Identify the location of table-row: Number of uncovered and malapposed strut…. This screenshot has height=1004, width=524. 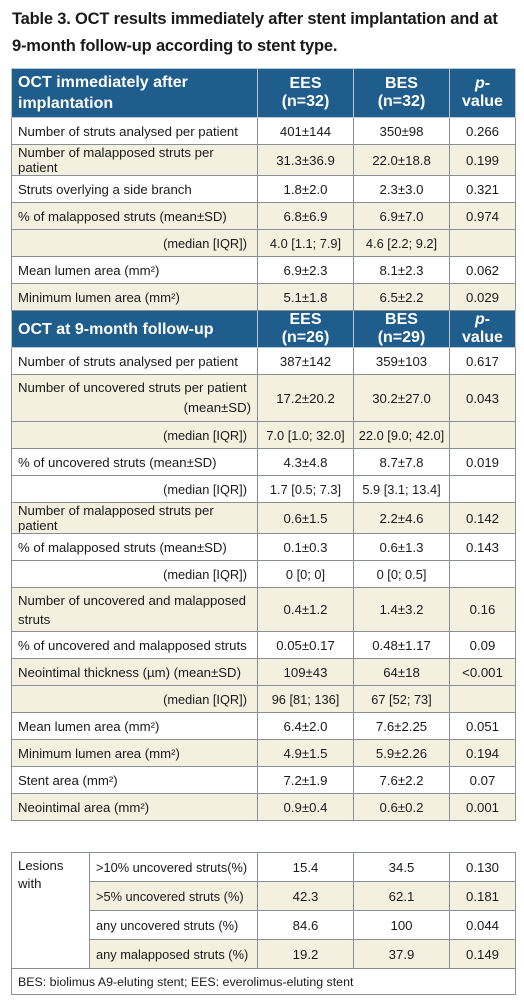
(263, 609).